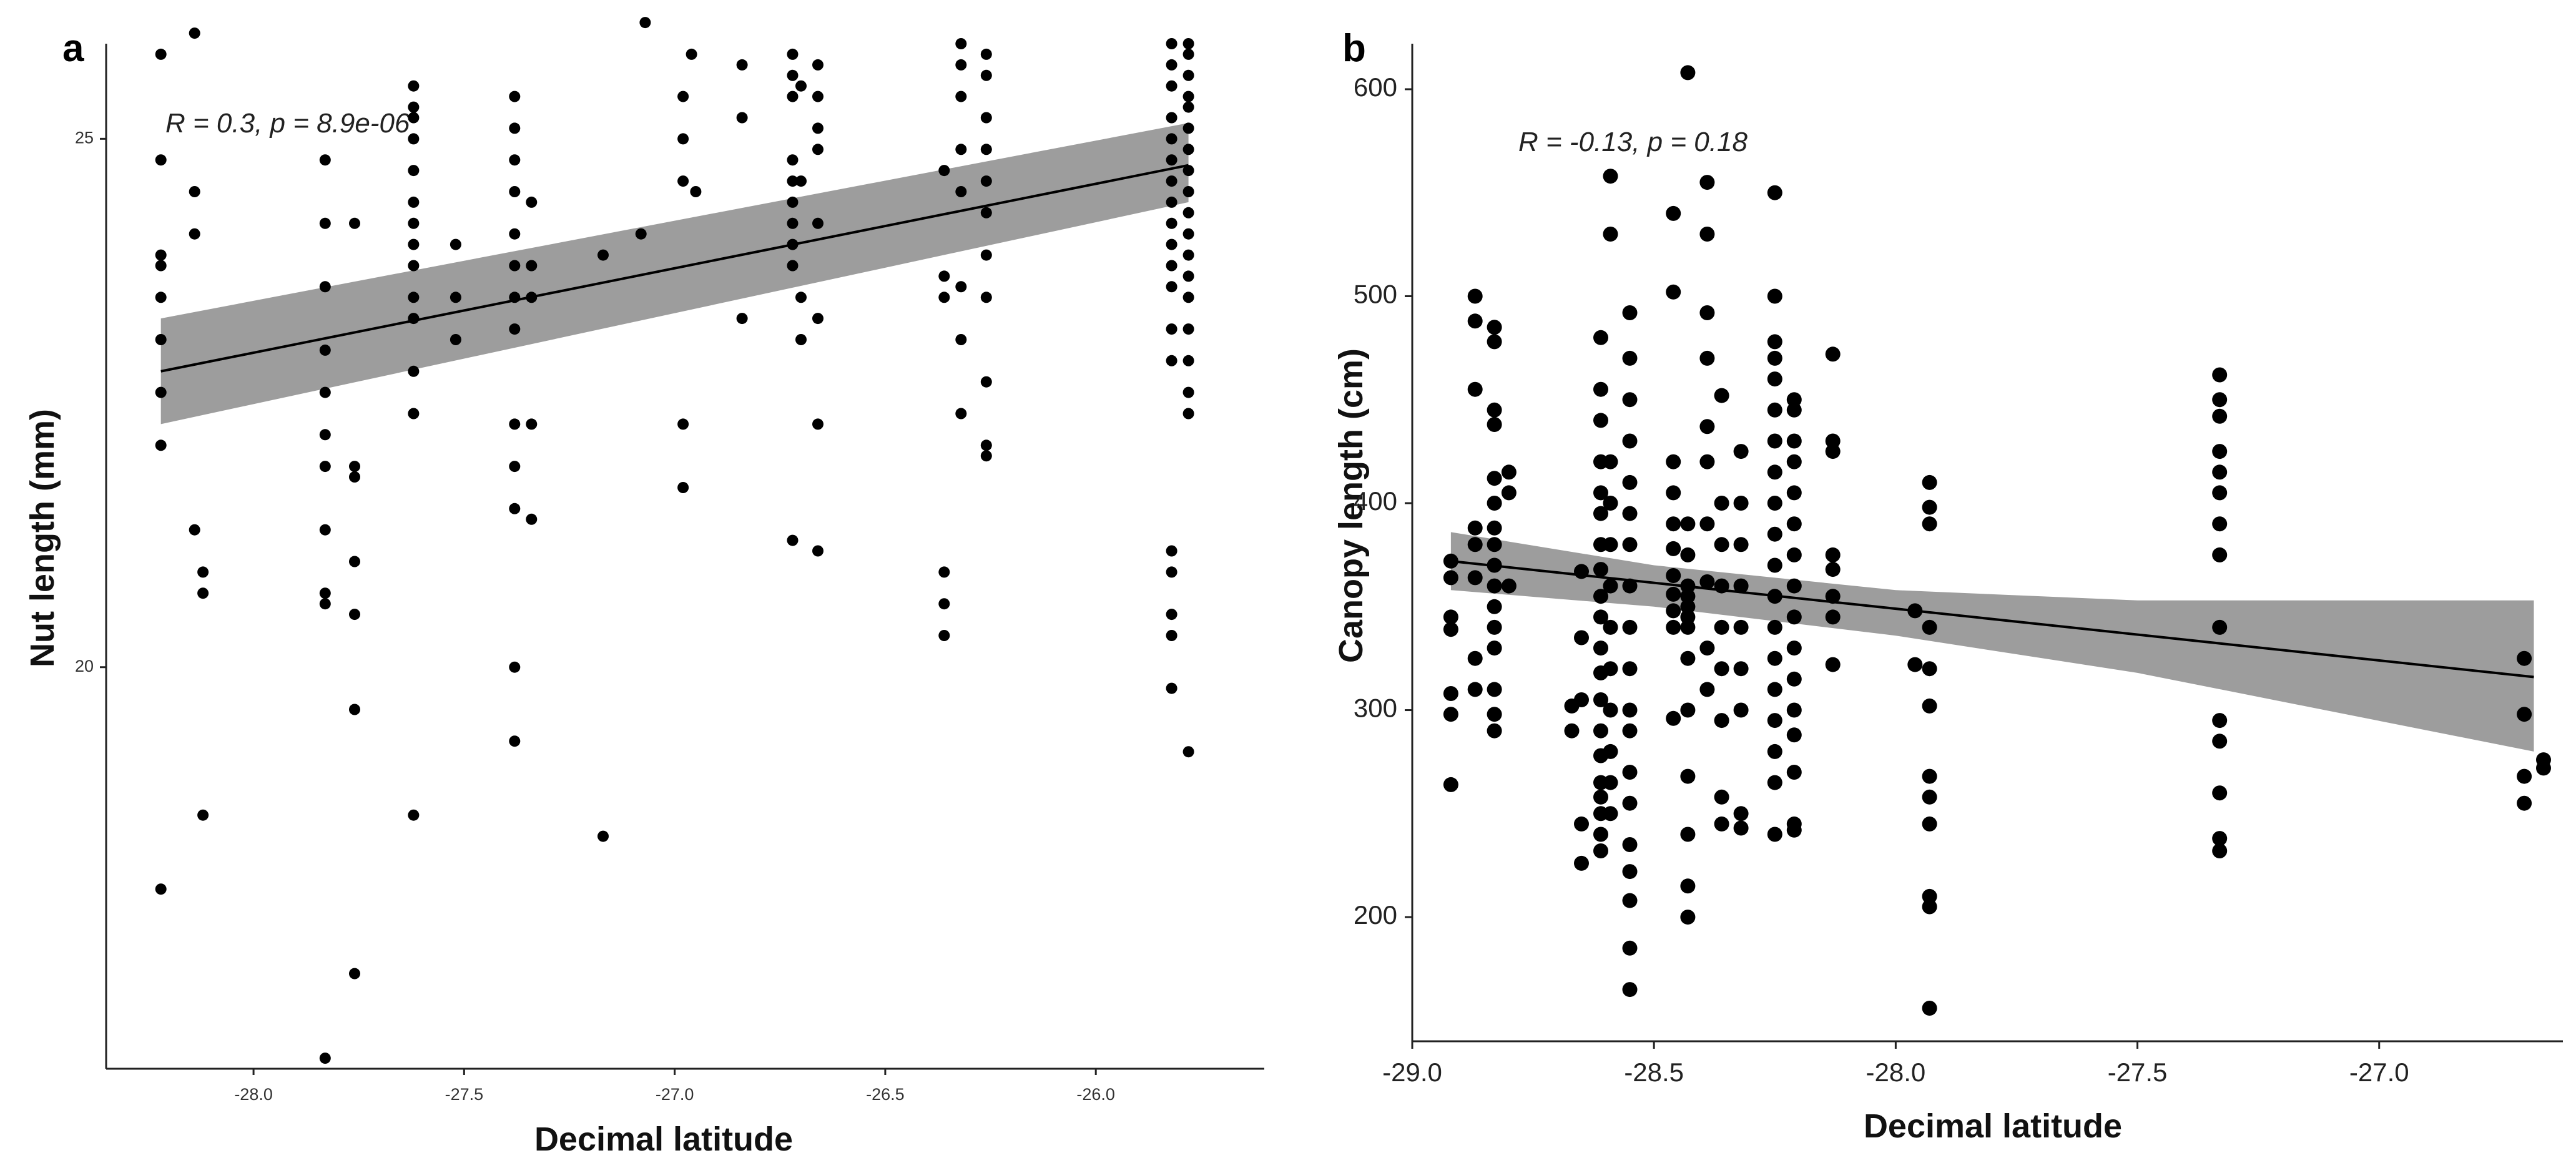 The width and height of the screenshot is (2576, 1168). Describe the element at coordinates (1375, 294) in the screenshot. I see `panel-b-y-tick-label: 500` at that location.